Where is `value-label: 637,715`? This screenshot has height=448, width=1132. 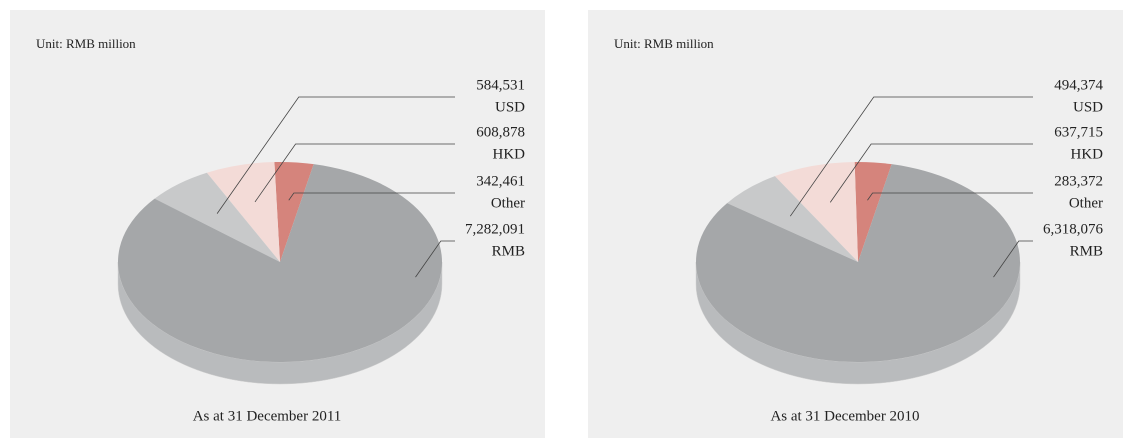 value-label: 637,715 is located at coordinates (1078, 132).